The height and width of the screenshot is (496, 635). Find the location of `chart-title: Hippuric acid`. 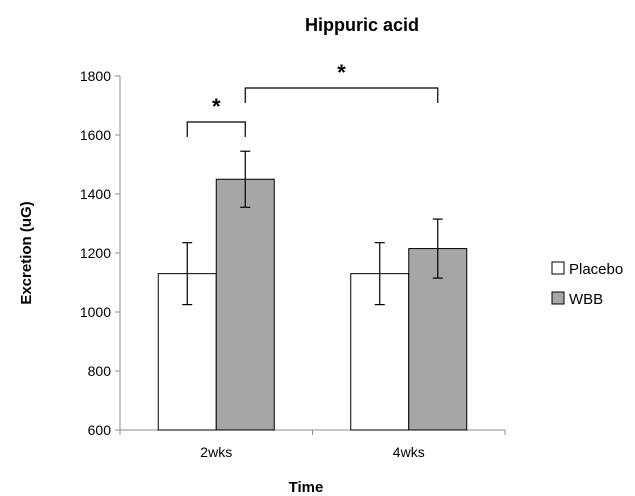

chart-title: Hippuric acid is located at coordinates (362, 25).